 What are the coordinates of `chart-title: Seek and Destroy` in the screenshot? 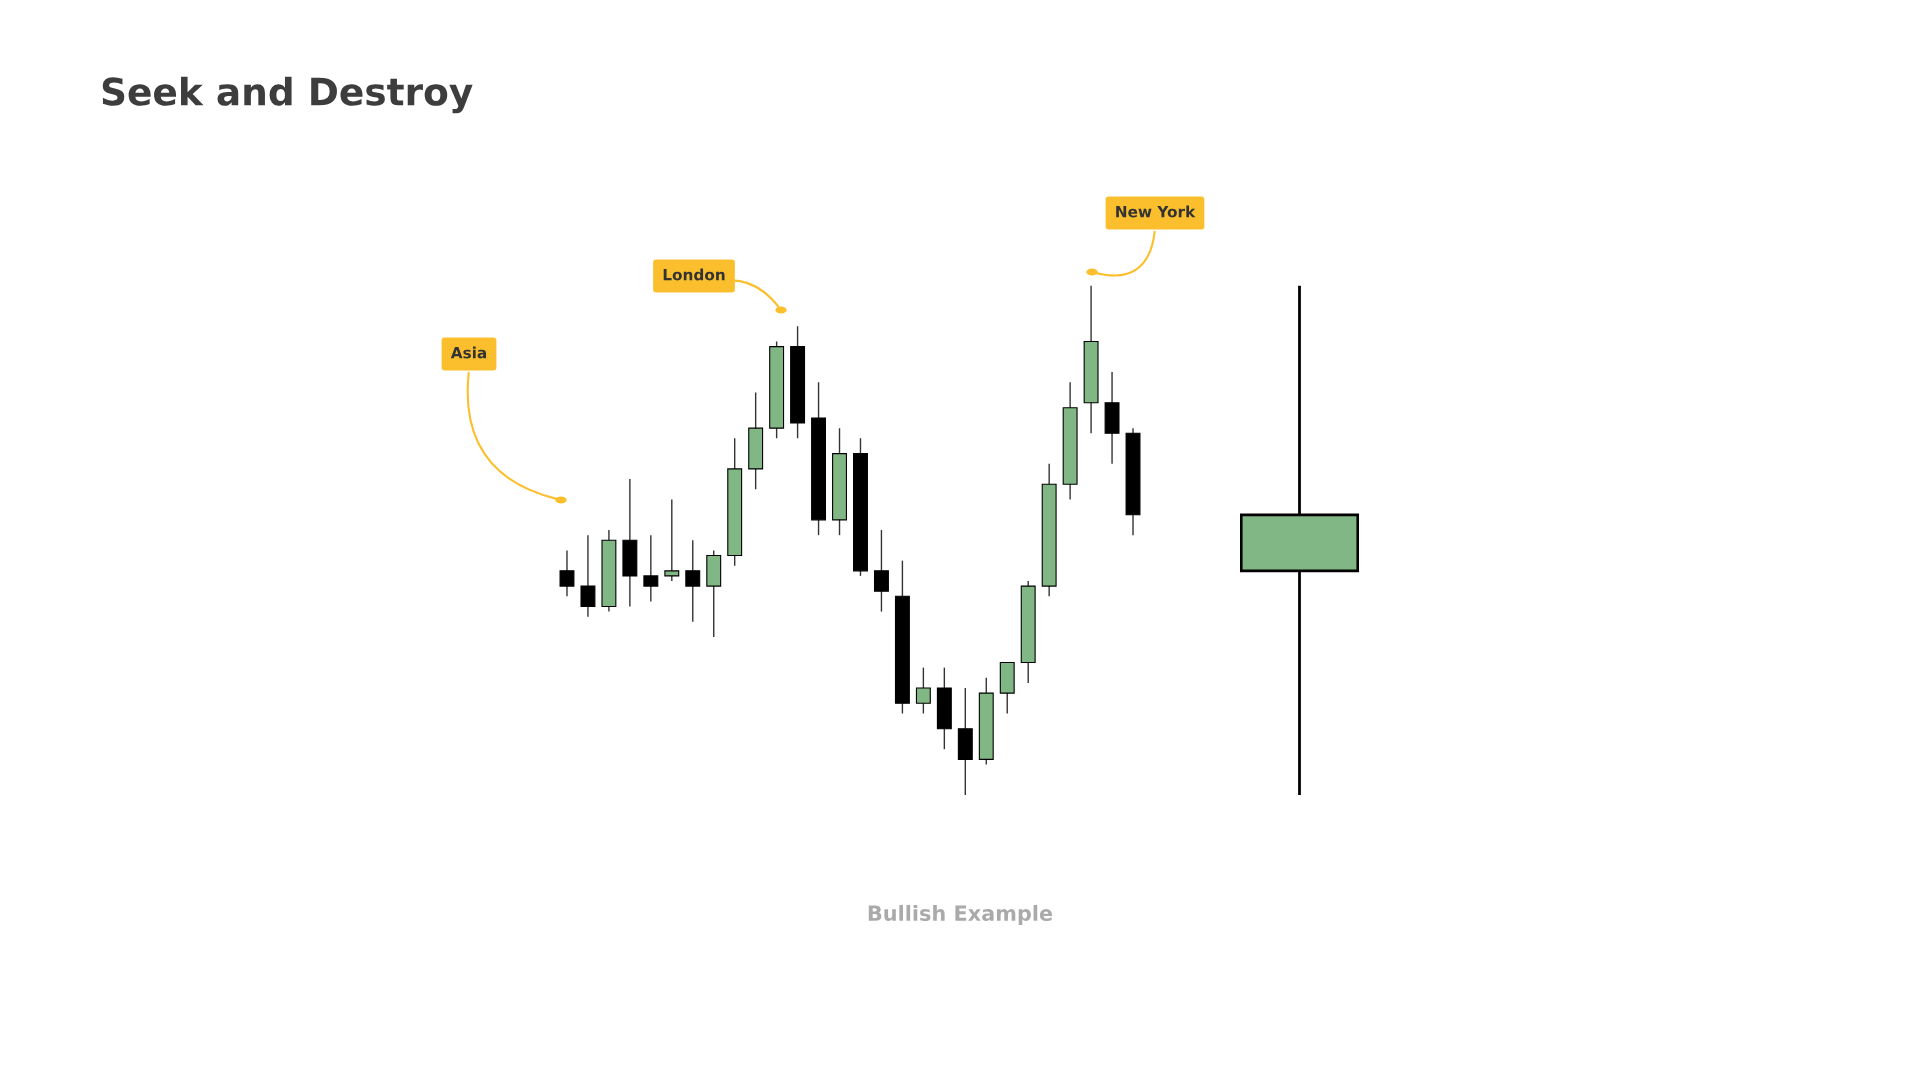 It's located at (287, 95).